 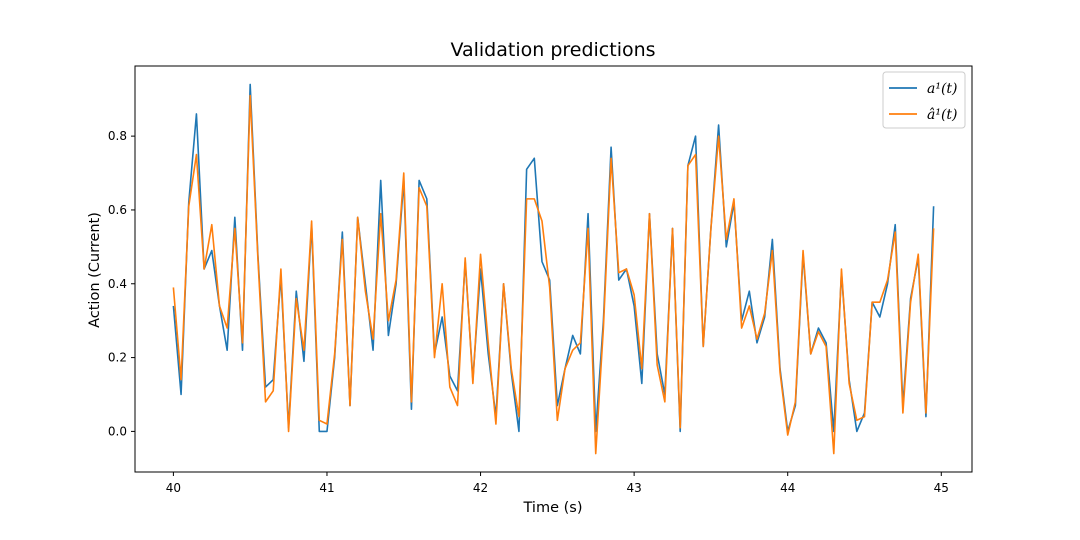 What do you see at coordinates (924, 100) in the screenshot?
I see `legend: a¹(t) â¹(t)` at bounding box center [924, 100].